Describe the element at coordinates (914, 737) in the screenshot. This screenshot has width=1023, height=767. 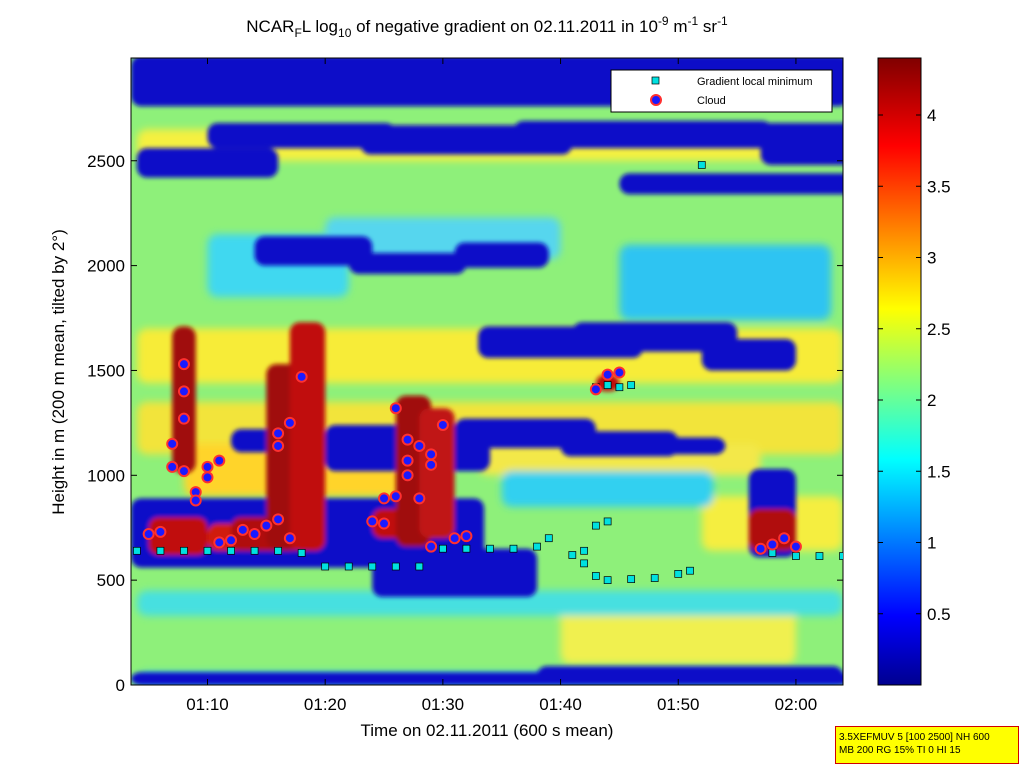
I see `info-line-1: 3.5XEFMUV 5 [100 2500] NH 600` at that location.